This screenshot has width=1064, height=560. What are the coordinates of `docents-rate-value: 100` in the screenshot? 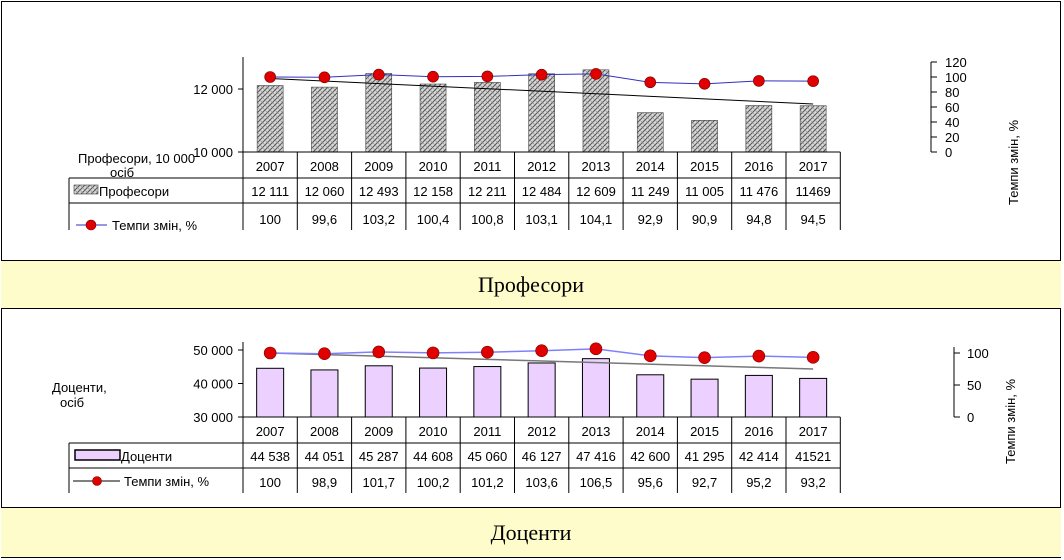 It's located at (270, 482).